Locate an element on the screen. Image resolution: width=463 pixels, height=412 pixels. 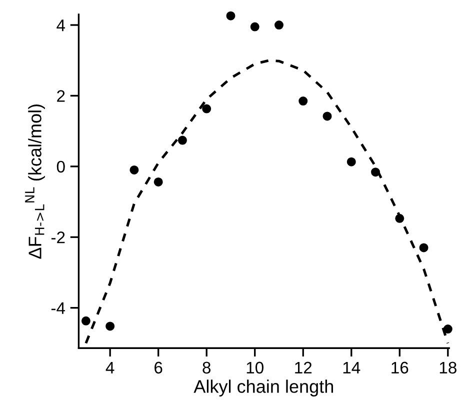
y-tick-label: -4 is located at coordinates (58, 308).